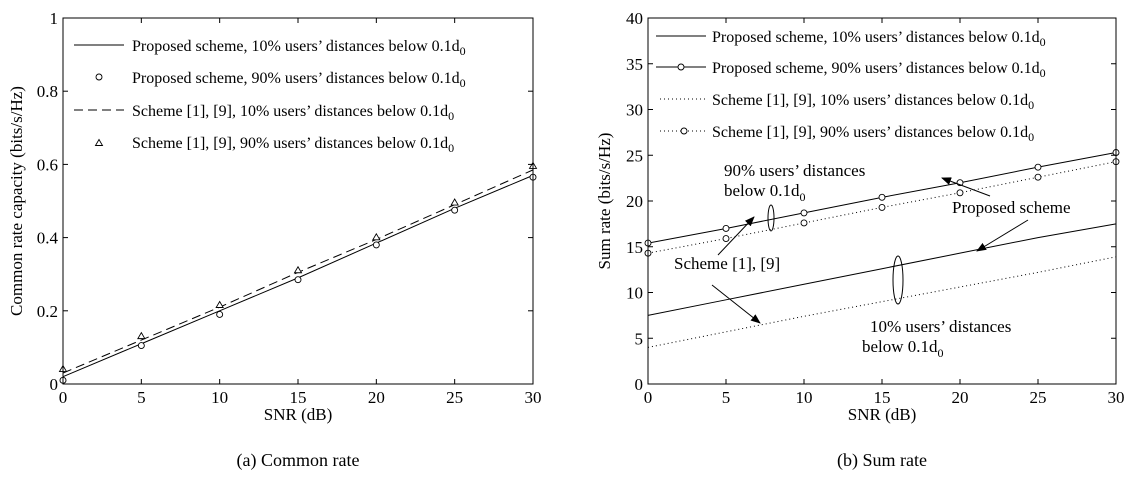 This screenshot has height=477, width=1126. I want to click on panel-a-ylabel: Common rate capacity (bits/s/Hz), so click(16, 201).